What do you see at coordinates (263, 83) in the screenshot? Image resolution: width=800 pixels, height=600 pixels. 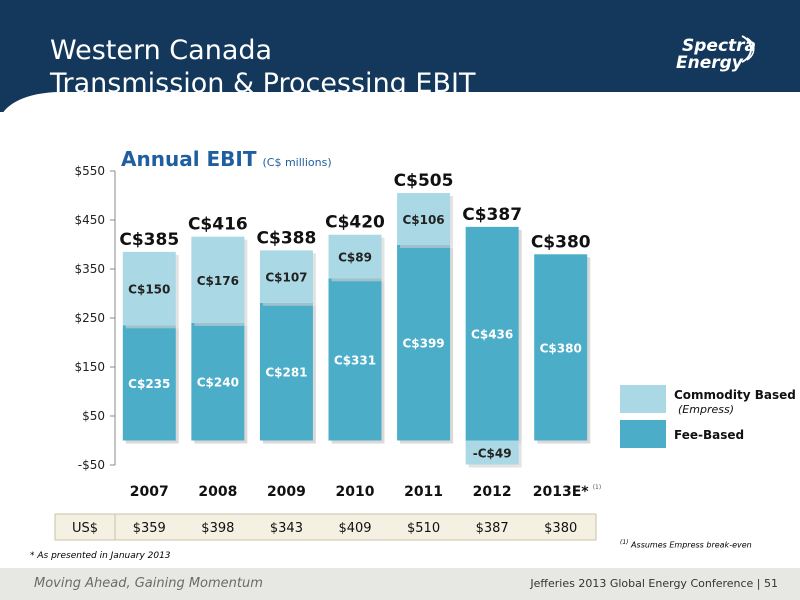 I see `title-line-2: Transmission & Processing EBIT` at bounding box center [263, 83].